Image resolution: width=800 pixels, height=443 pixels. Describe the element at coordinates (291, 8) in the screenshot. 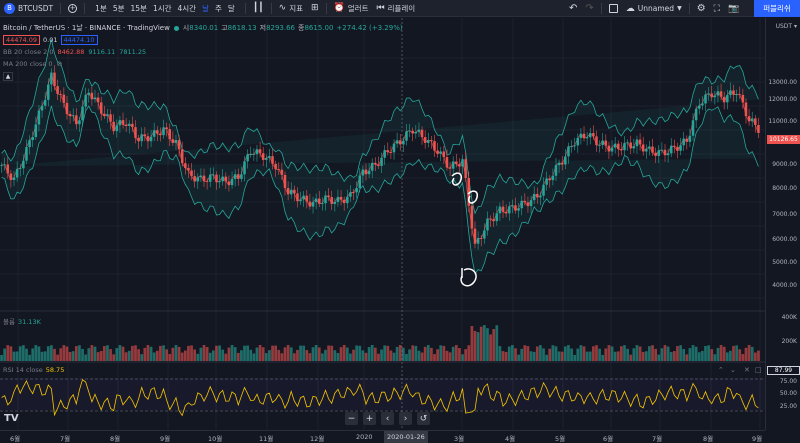

I see `indicators-button: ∿ 지표` at that location.